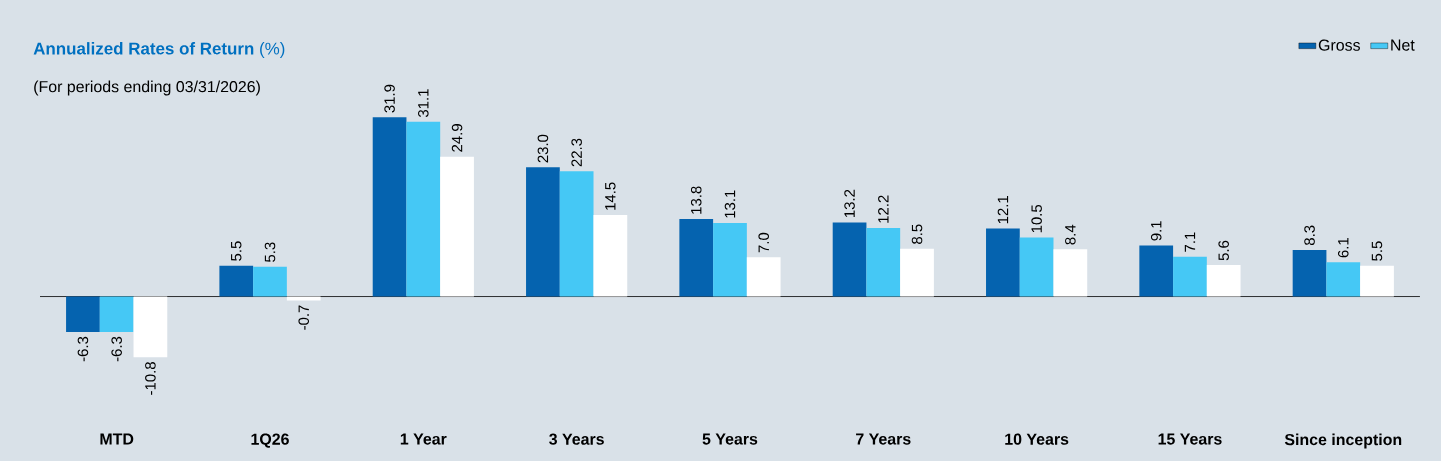  I want to click on x-tick-label: 3 Years, so click(576, 439).